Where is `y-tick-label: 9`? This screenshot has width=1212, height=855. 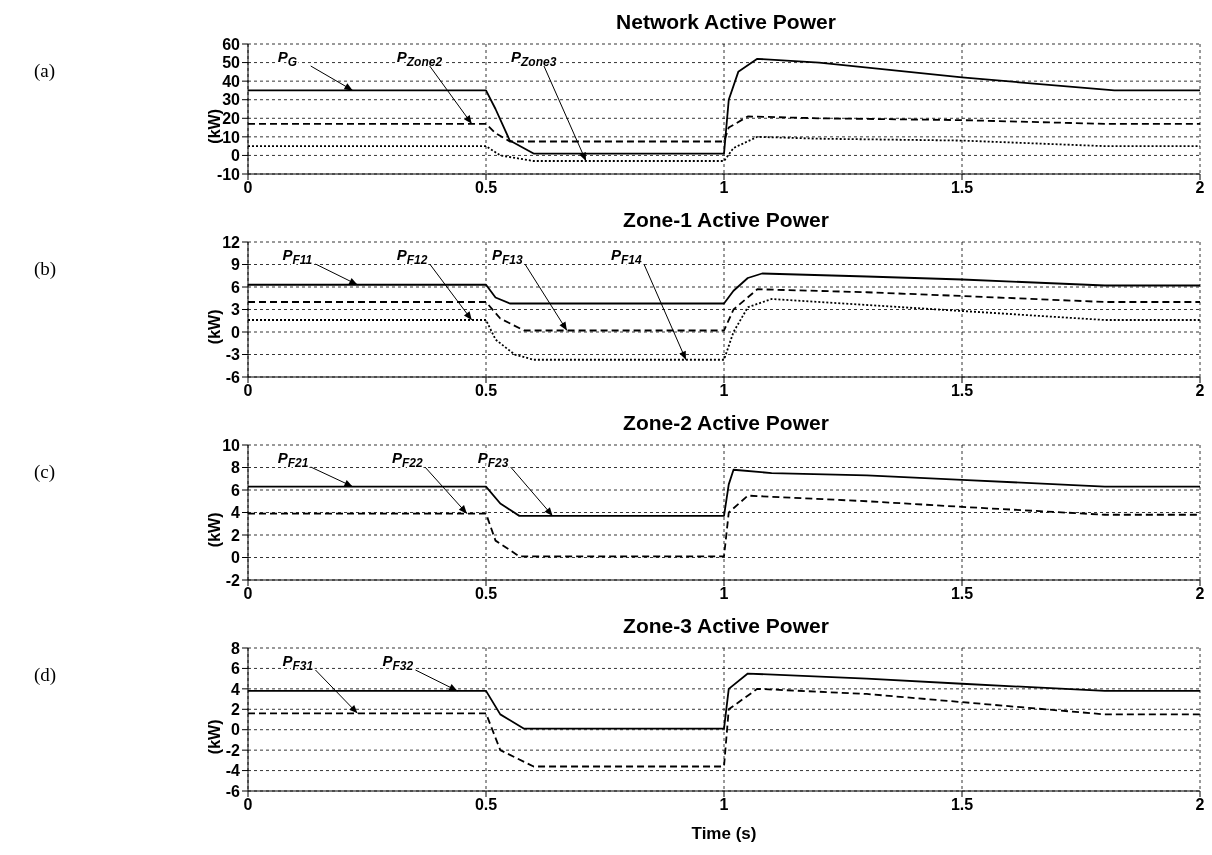 y-tick-label: 9 is located at coordinates (236, 265).